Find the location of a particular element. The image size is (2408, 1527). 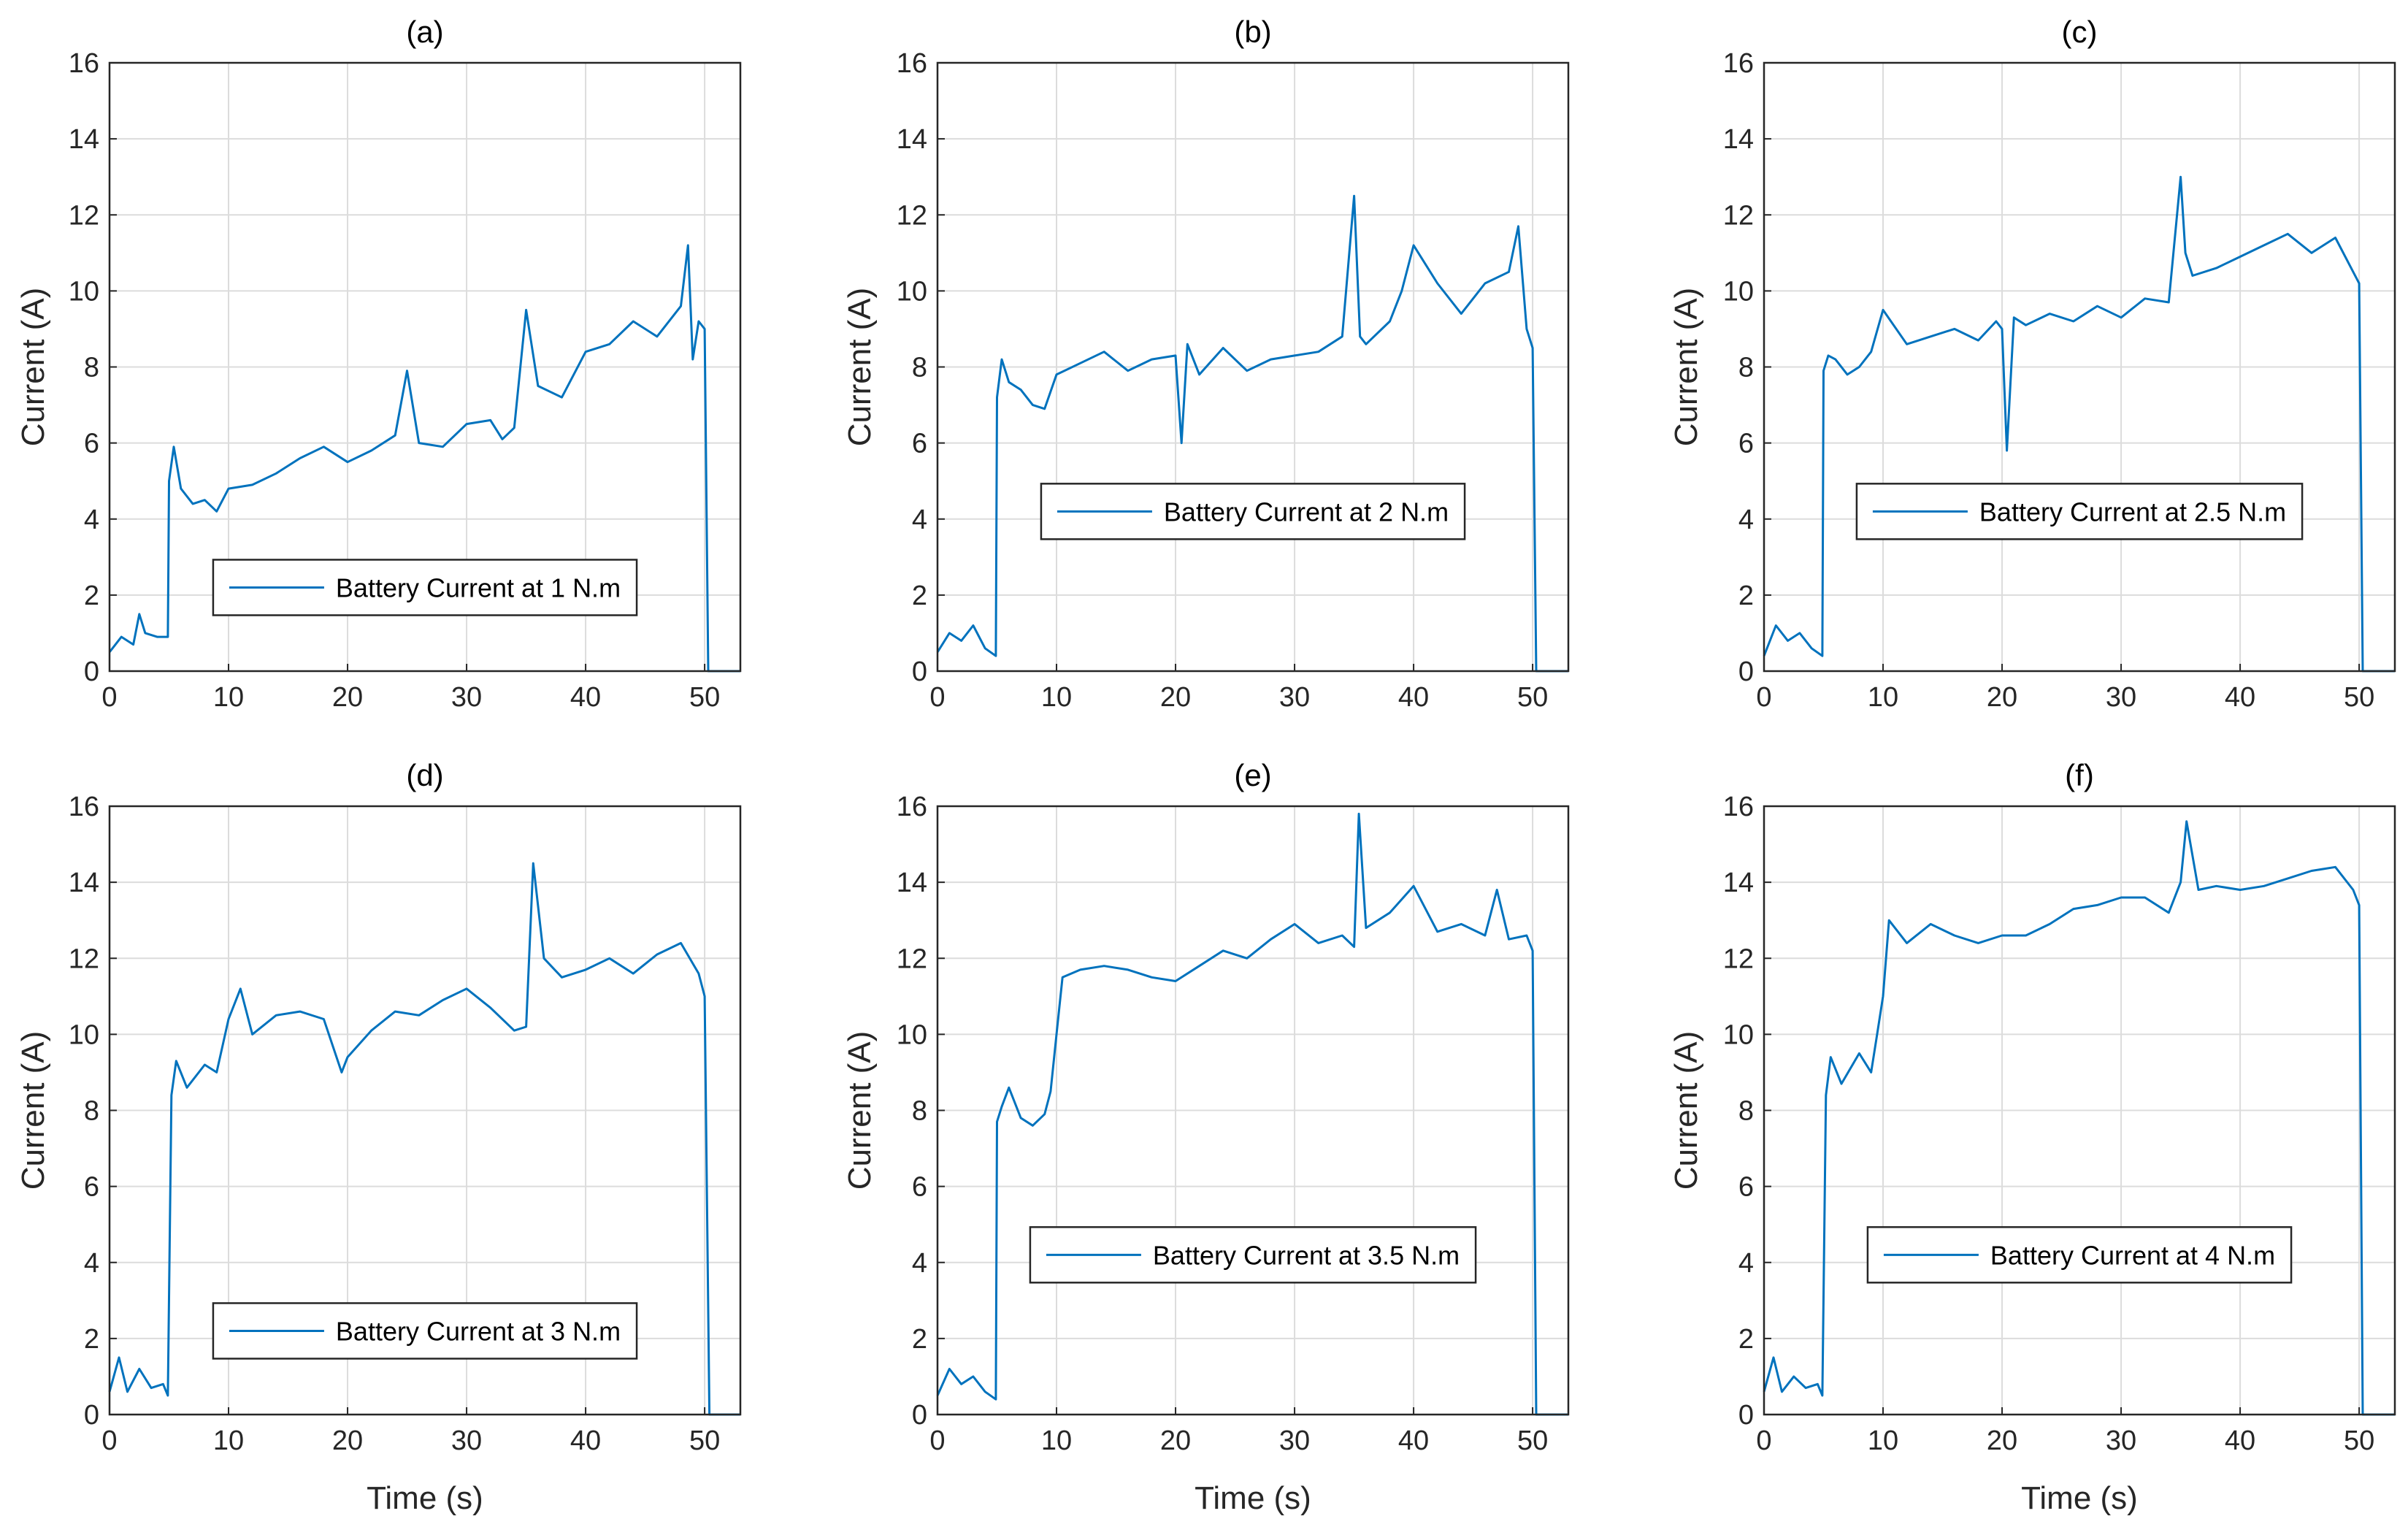

legend-label: Battery Current at 2.5 N.m is located at coordinates (2132, 512).